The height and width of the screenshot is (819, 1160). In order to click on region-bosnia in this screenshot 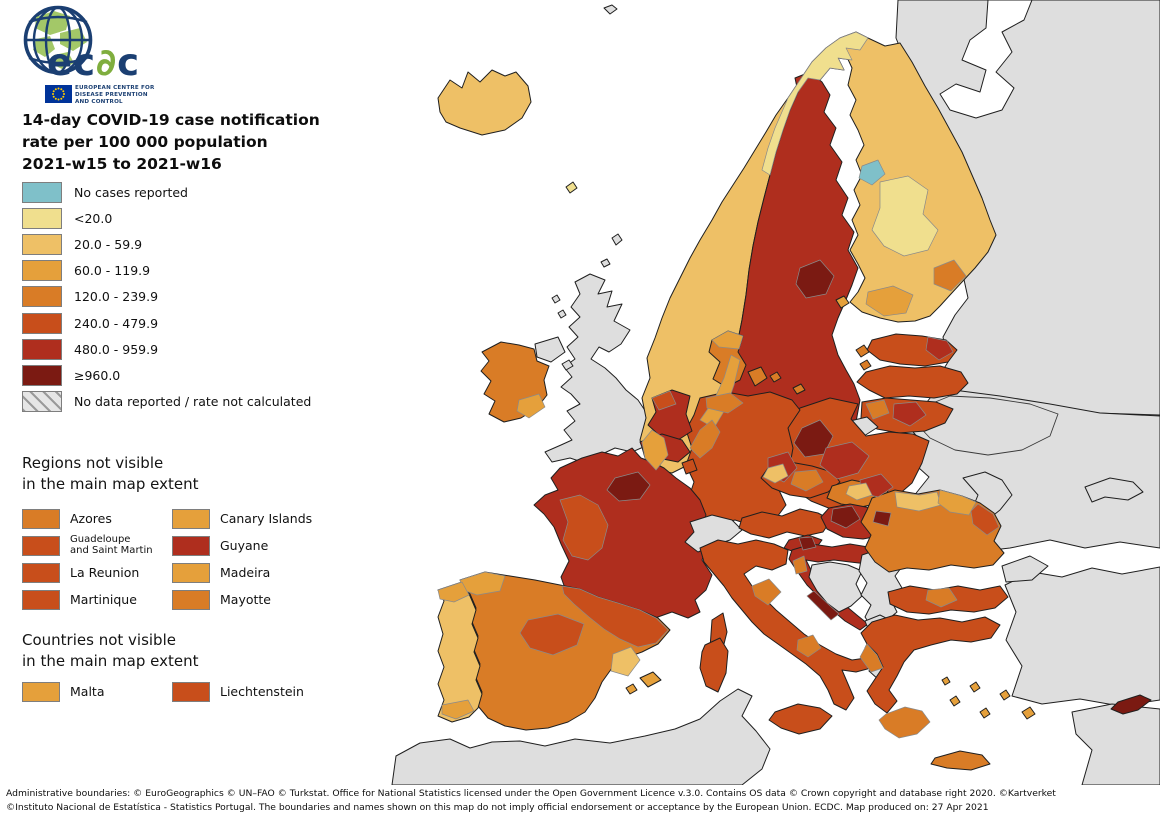, I will do `click(835, 587)`.